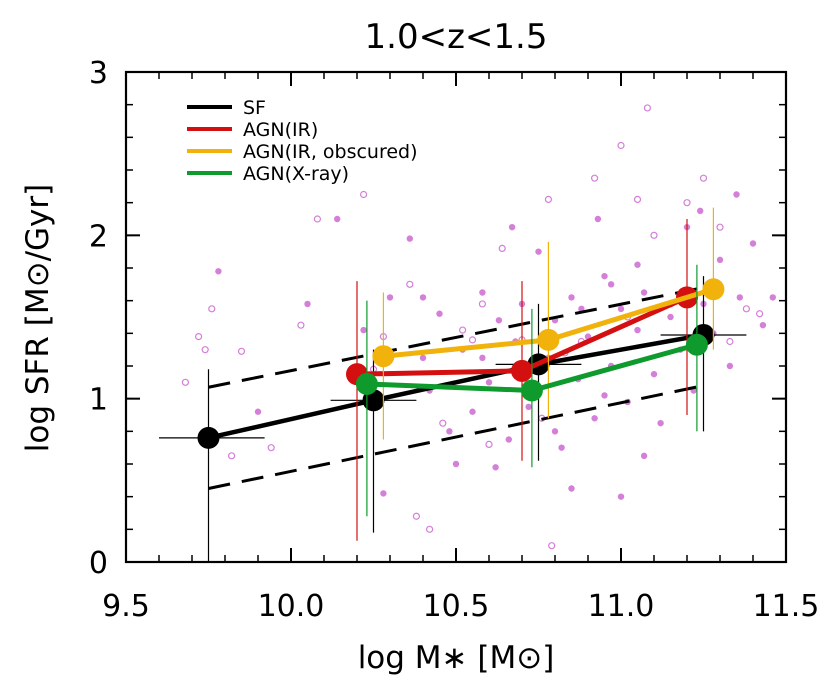  Describe the element at coordinates (98, 400) in the screenshot. I see `y-tick-label: 1` at that location.